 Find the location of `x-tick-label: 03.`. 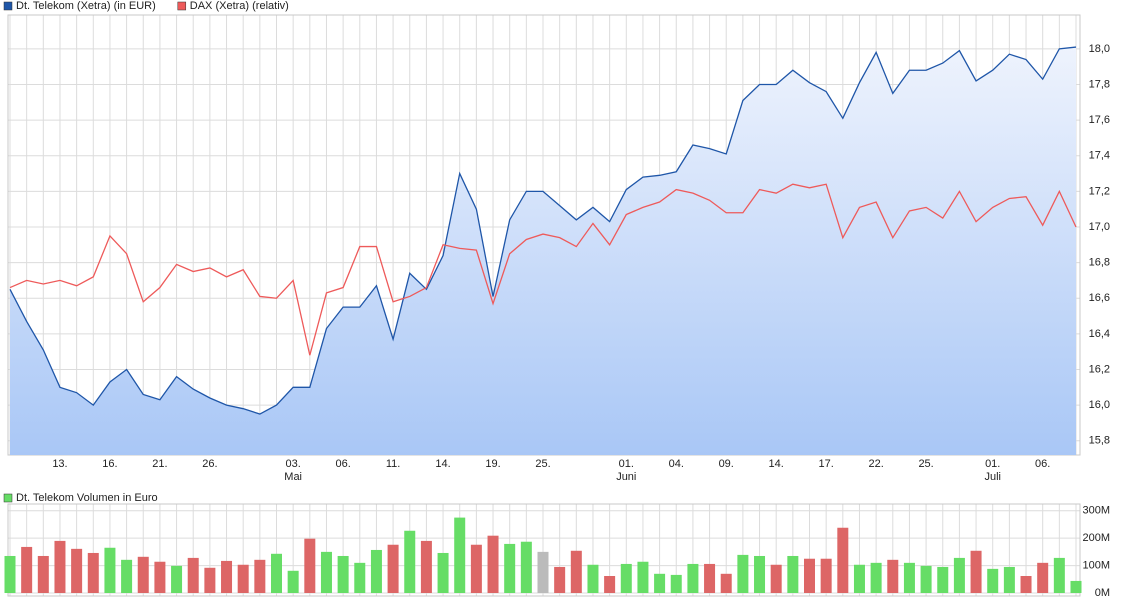

x-tick-label: 03. is located at coordinates (293, 464).